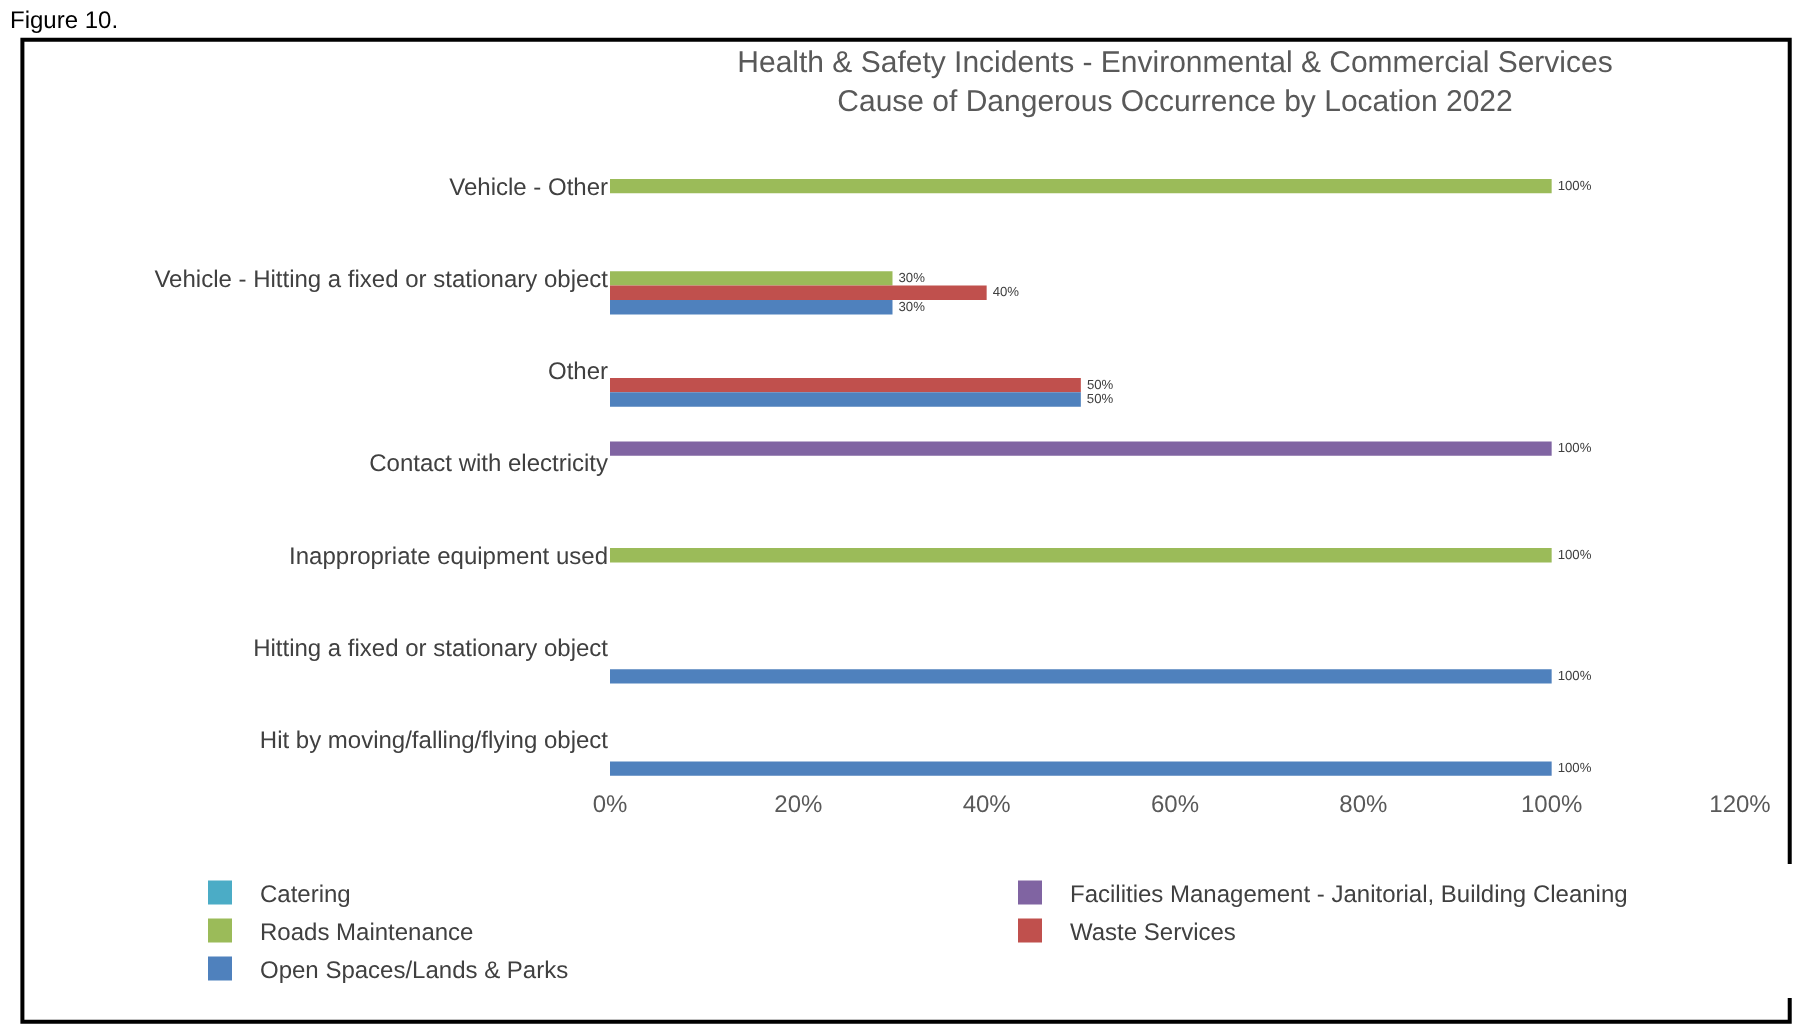 The width and height of the screenshot is (1800, 1026). What do you see at coordinates (434, 740) in the screenshot?
I see `y-tick-label: Hit by moving/falling/flying object` at bounding box center [434, 740].